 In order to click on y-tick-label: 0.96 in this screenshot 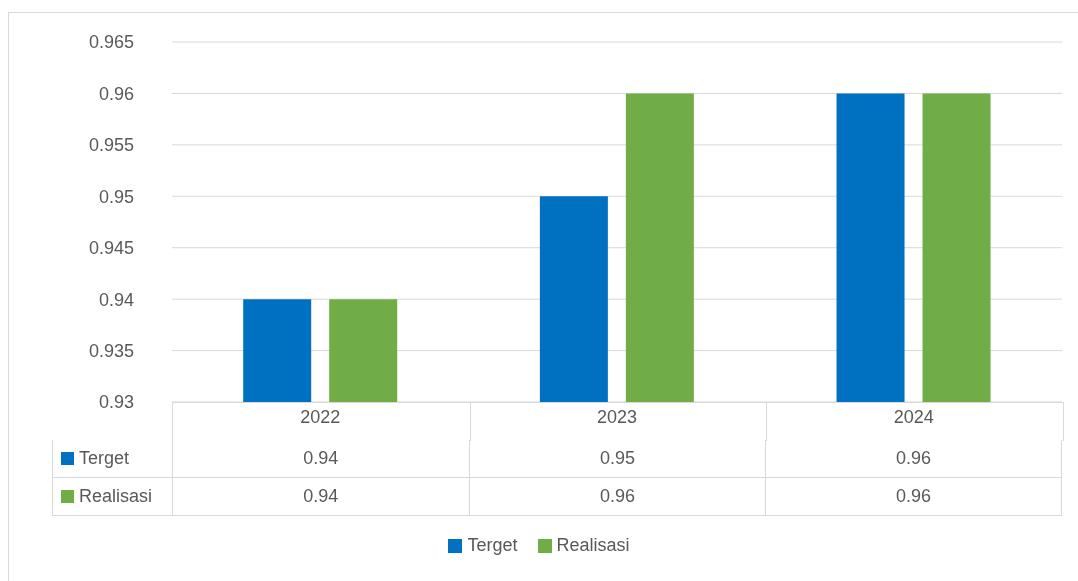, I will do `click(116, 93)`.